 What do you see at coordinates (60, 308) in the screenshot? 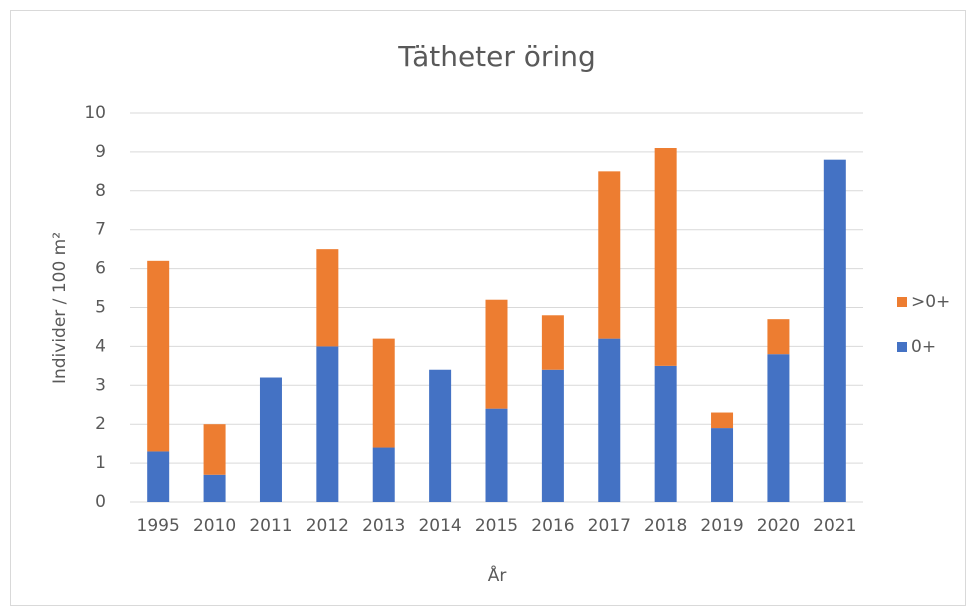
I see `y-axis-label: Individer / 100 m²` at bounding box center [60, 308].